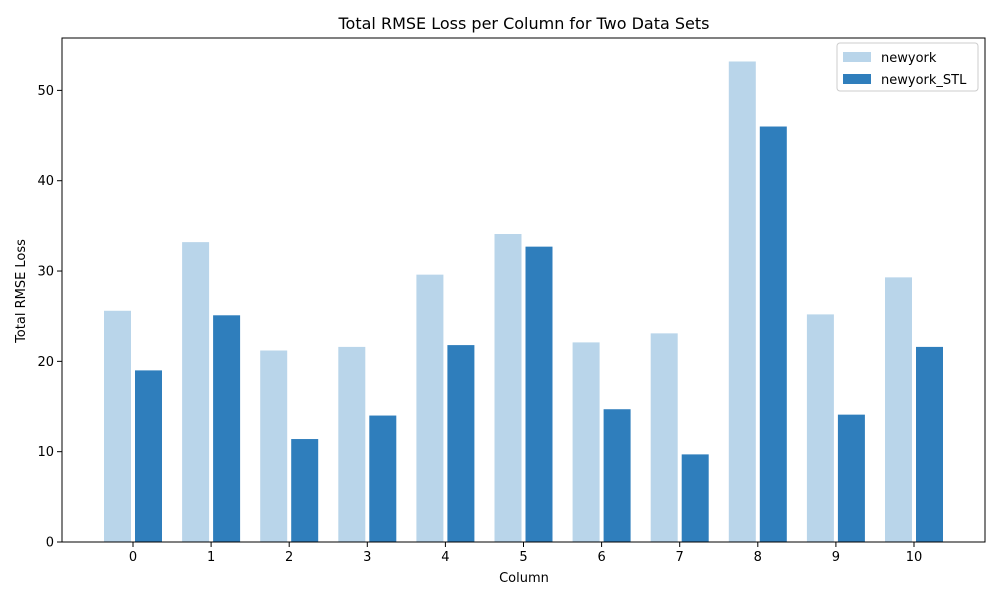 The height and width of the screenshot is (600, 1000). I want to click on legend-label-newyork_STL: newyork_STL, so click(924, 80).